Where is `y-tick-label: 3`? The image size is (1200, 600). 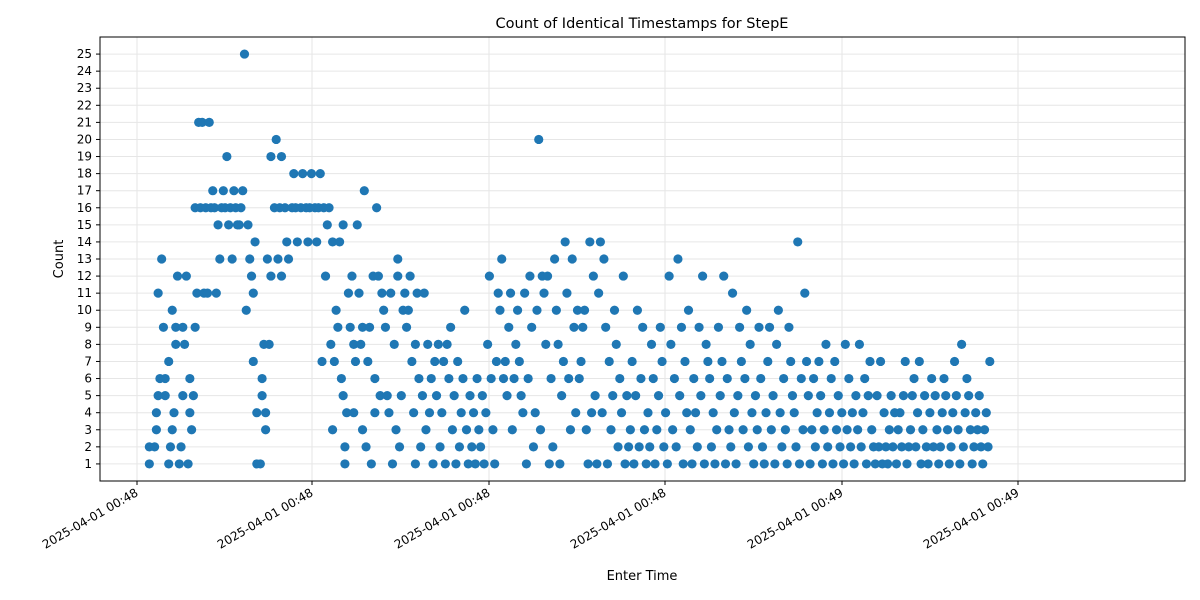
y-tick-label: 3 is located at coordinates (88, 430).